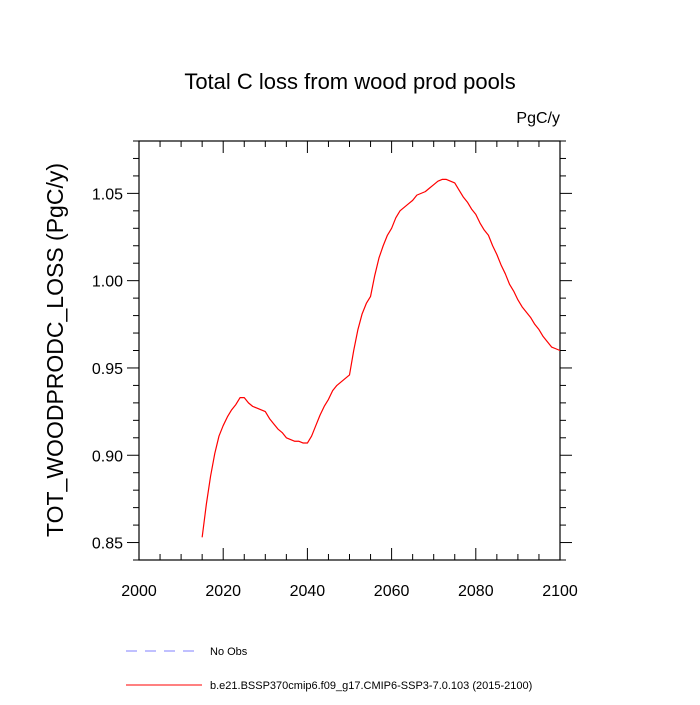 The image size is (700, 705). Describe the element at coordinates (55, 350) in the screenshot. I see `y-axis-label: TOT_WOODPRODC_LOSS (PgC/y)` at that location.